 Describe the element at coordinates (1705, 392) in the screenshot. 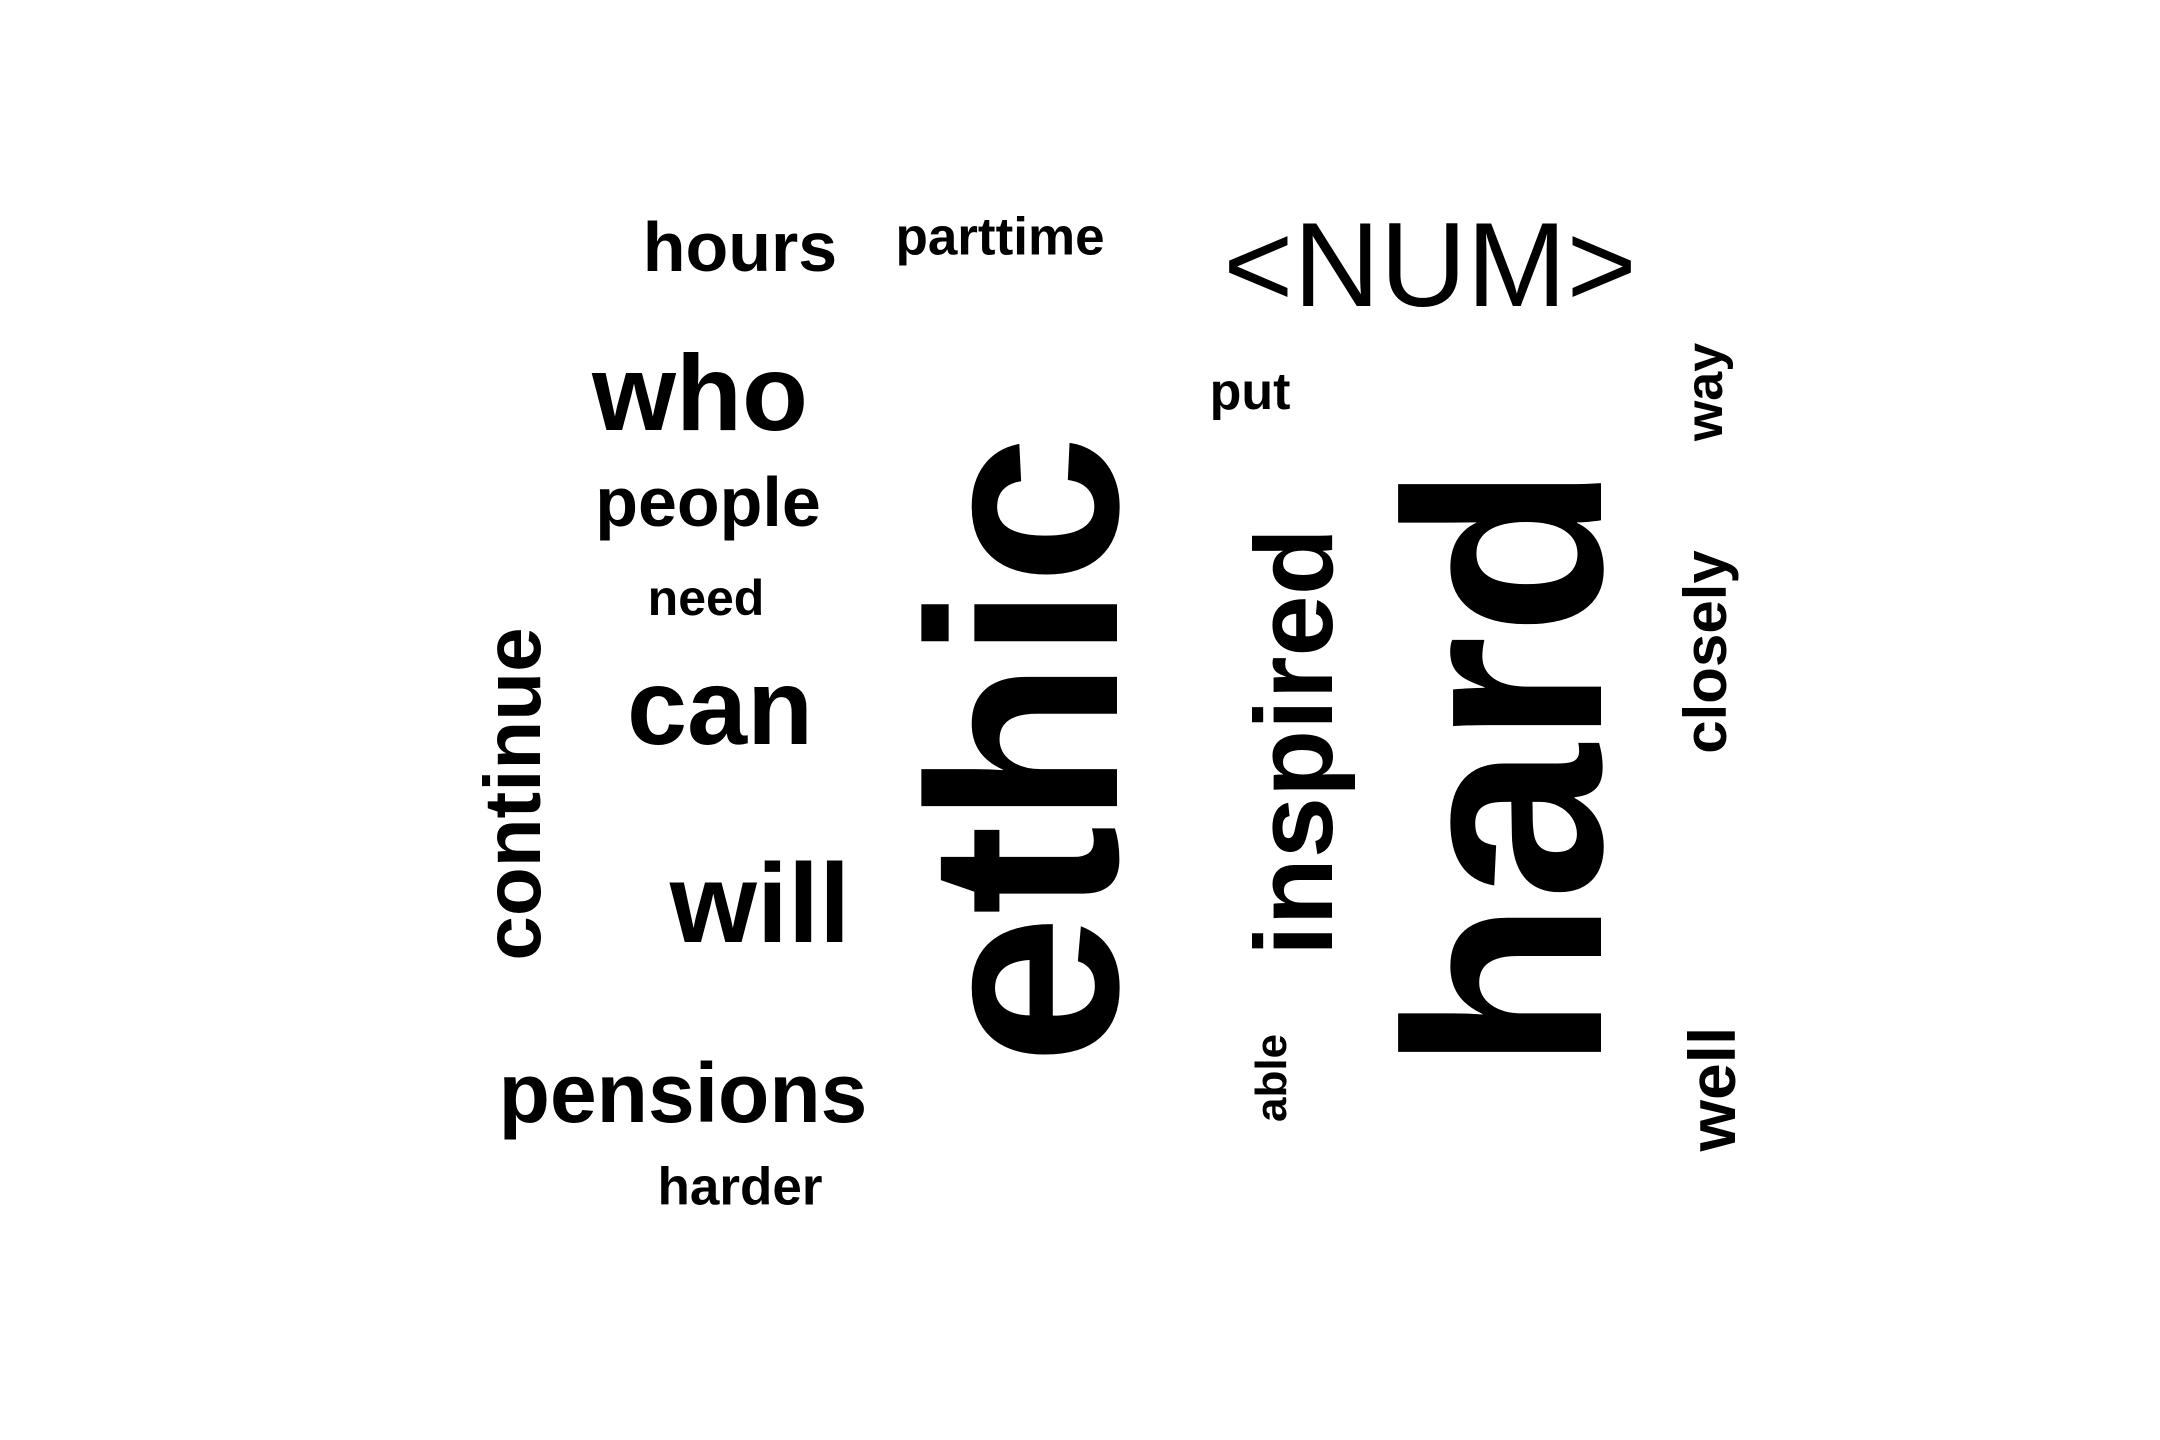

I see `word-way: way` at that location.